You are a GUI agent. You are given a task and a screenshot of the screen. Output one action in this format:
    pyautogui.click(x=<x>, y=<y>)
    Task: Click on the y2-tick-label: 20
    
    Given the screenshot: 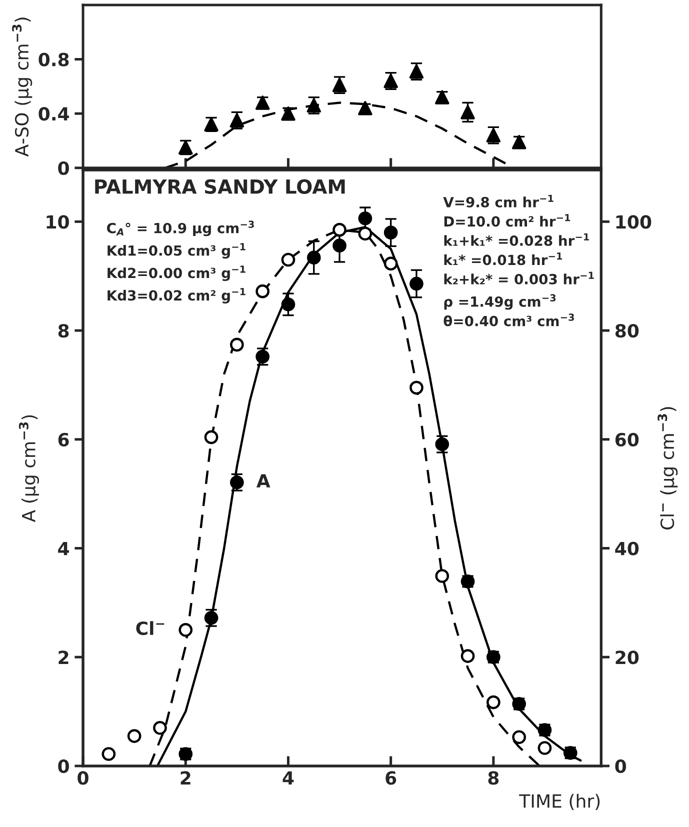 What is the action you would take?
    pyautogui.click(x=627, y=657)
    